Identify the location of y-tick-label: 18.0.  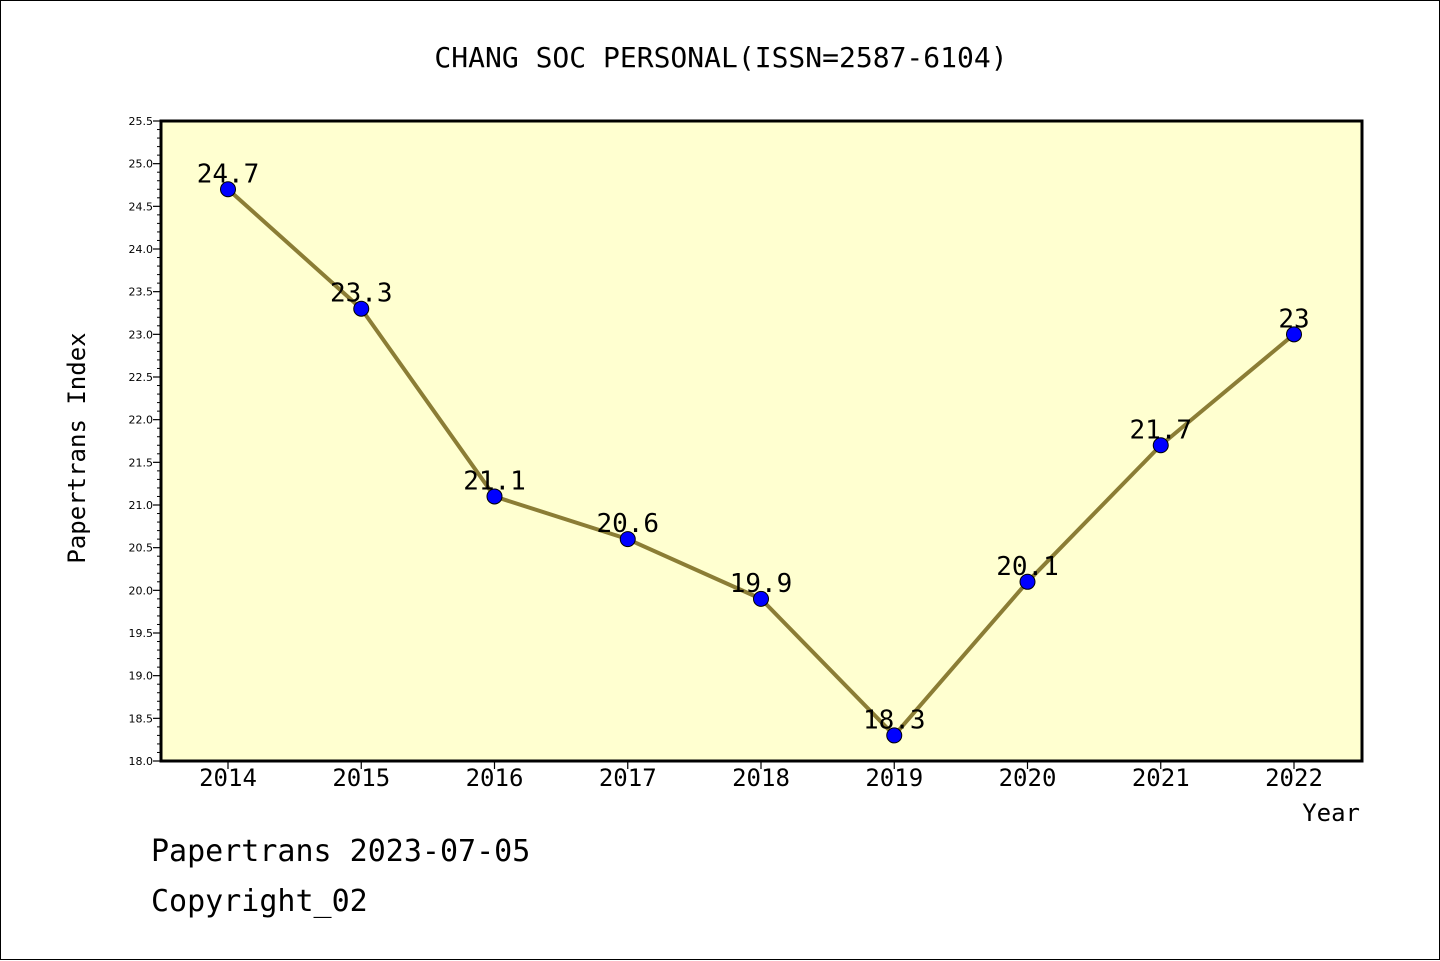
(141, 761).